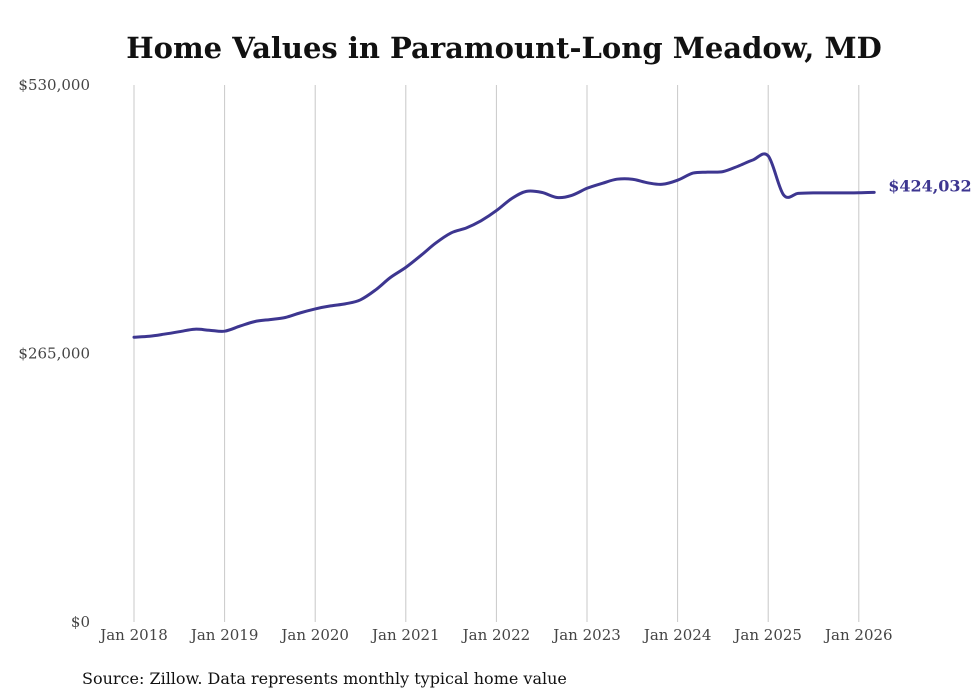 This screenshot has height=699, width=980. What do you see at coordinates (930, 185) in the screenshot?
I see `last-value-label: $424,032` at bounding box center [930, 185].